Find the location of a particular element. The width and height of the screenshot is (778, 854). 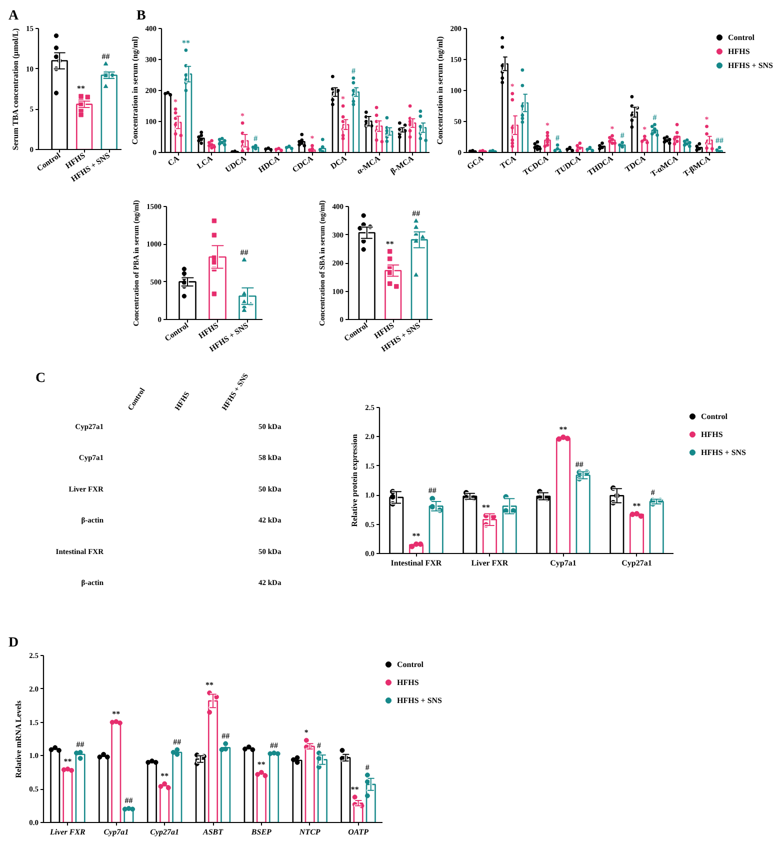

x-tick-label: CA is located at coordinates (173, 161).